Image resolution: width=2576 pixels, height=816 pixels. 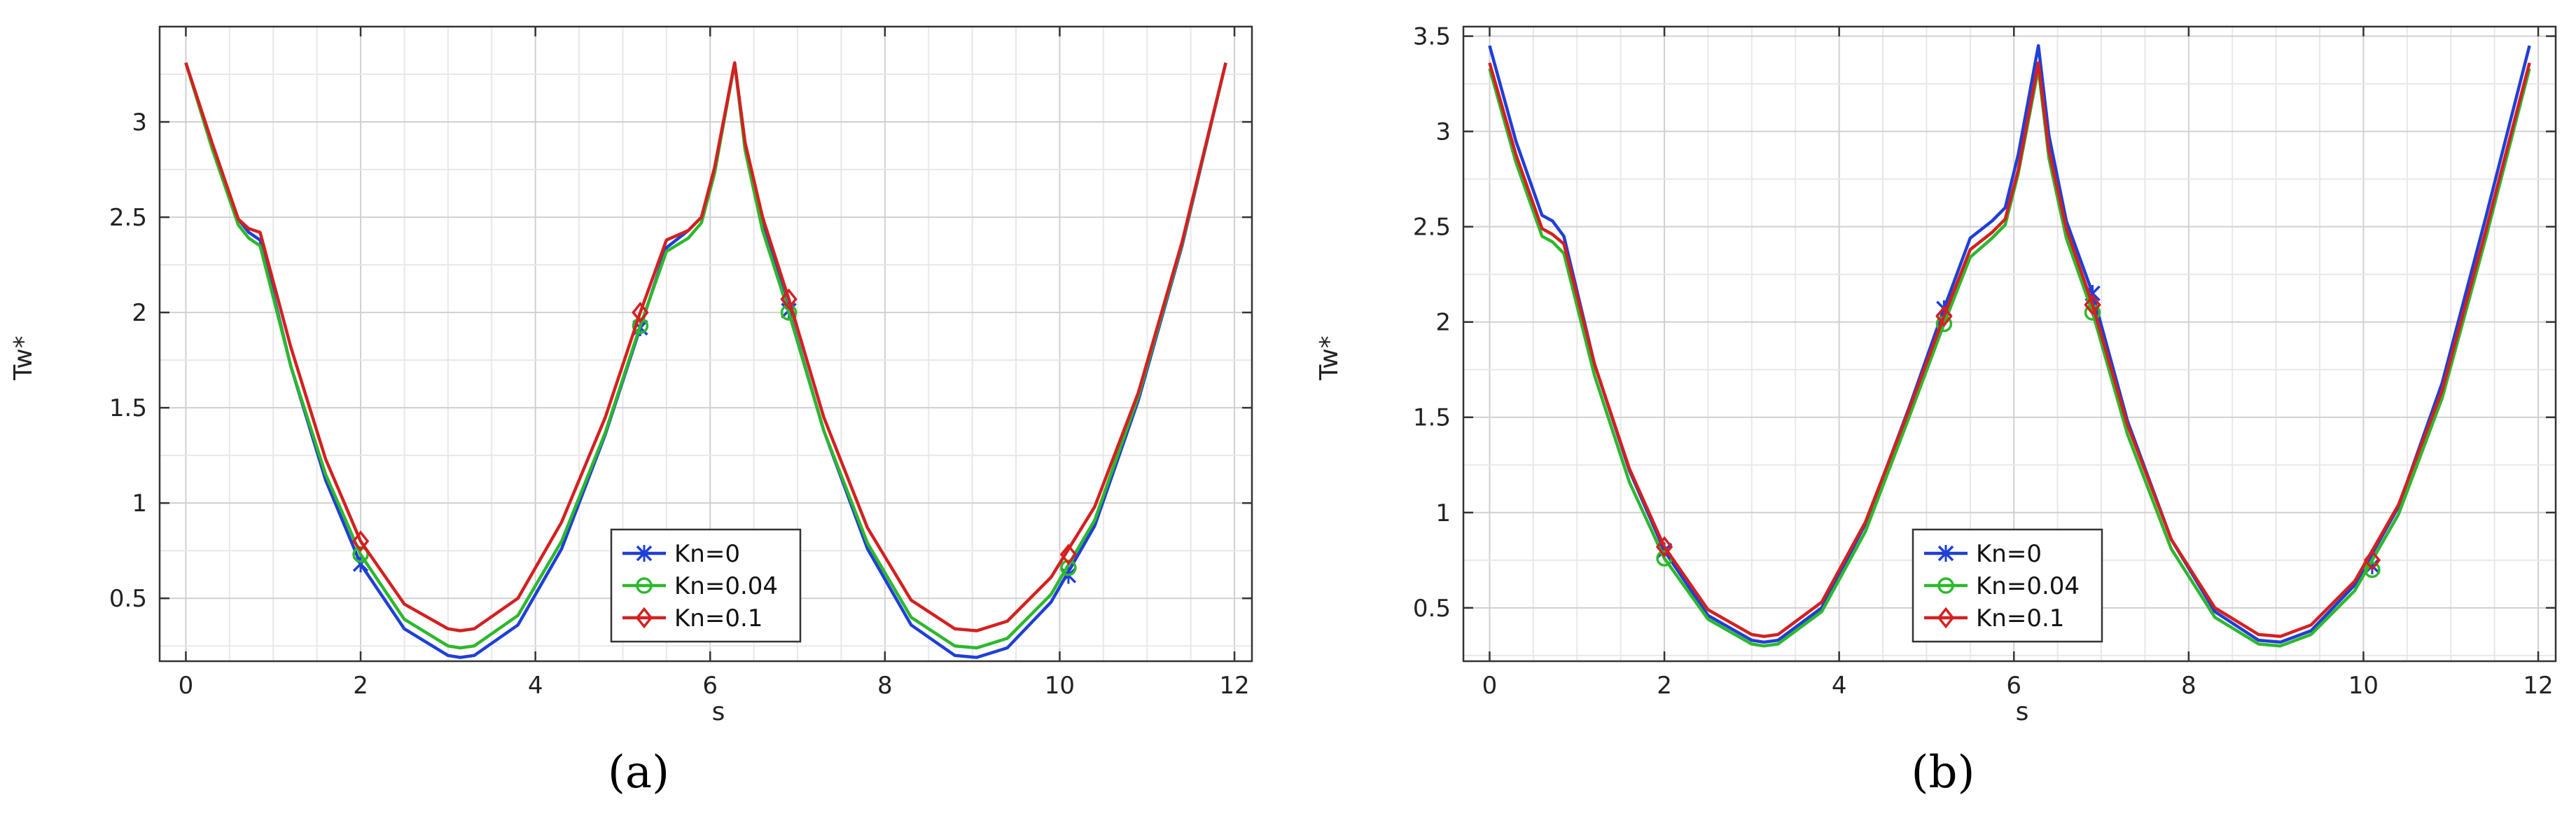 What do you see at coordinates (1432, 37) in the screenshot?
I see `y-tick-label: 3.5` at bounding box center [1432, 37].